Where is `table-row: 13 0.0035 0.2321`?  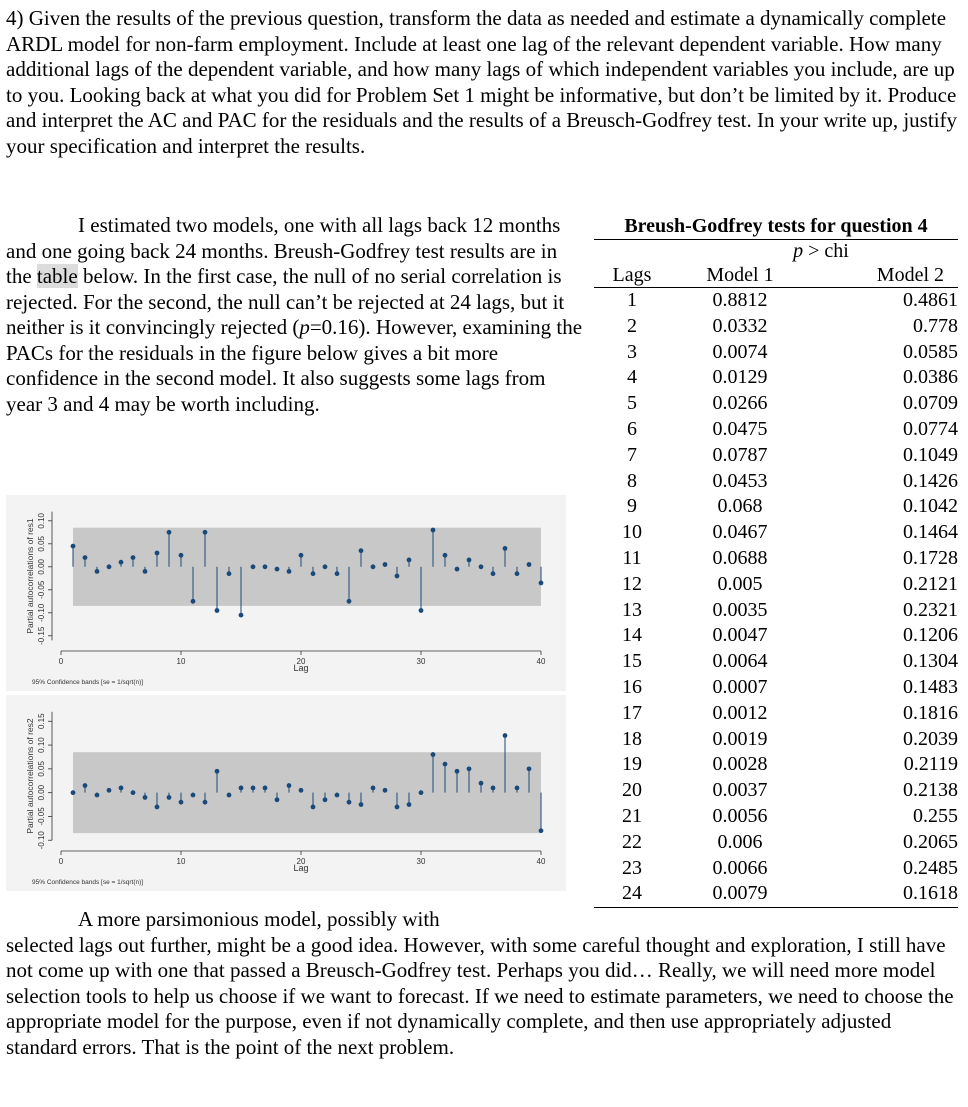
table-row: 13 0.0035 0.2321 is located at coordinates (776, 611).